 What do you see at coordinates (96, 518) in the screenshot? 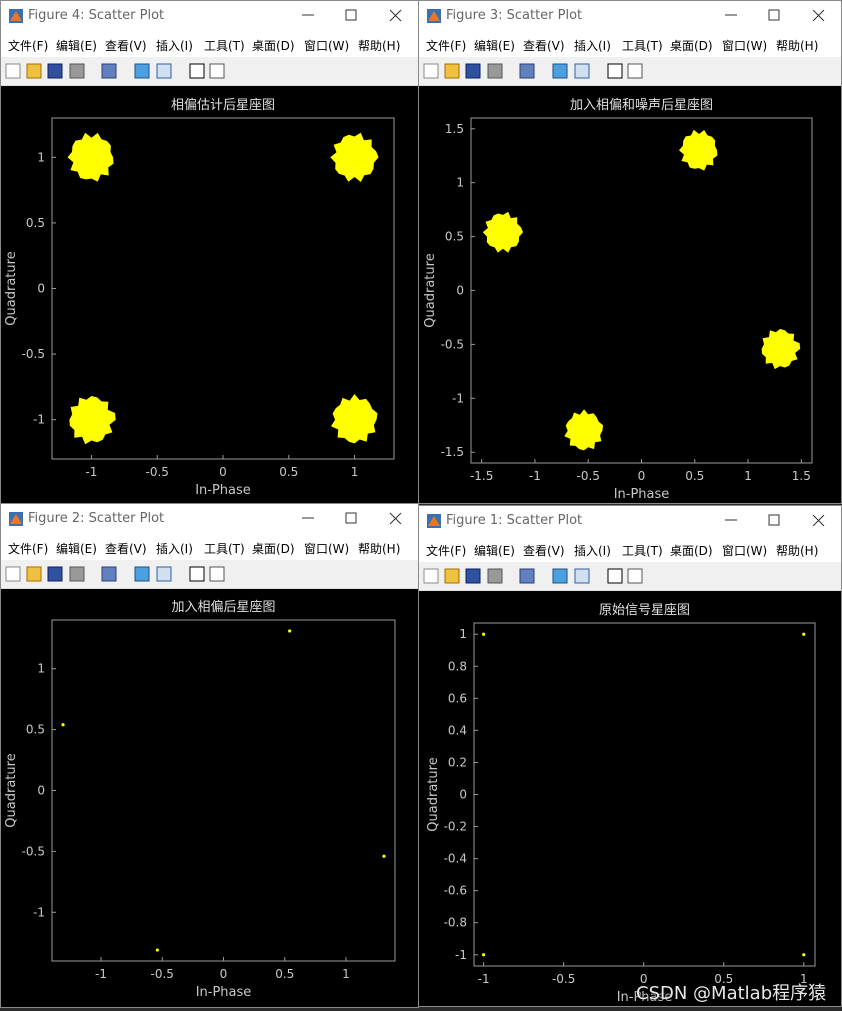
I see `window-title: Figure 2: Scatter Plot` at bounding box center [96, 518].